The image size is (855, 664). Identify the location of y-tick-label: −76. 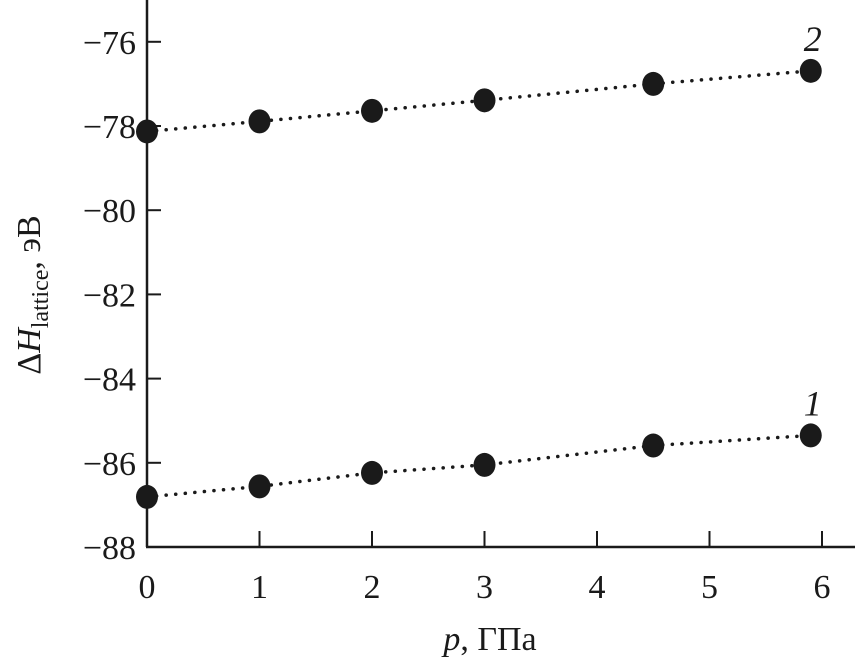
(109, 43).